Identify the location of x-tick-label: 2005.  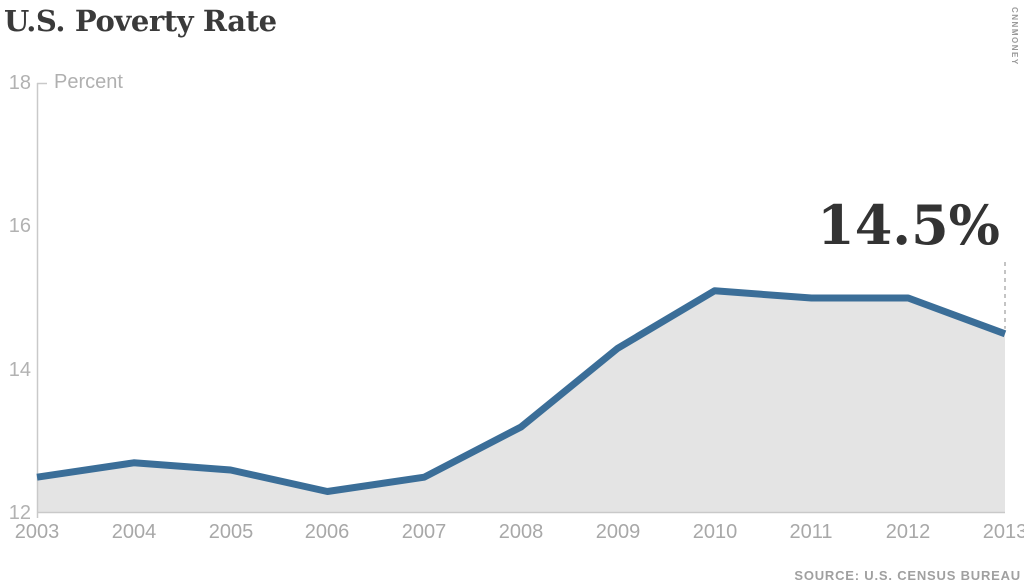
(231, 532).